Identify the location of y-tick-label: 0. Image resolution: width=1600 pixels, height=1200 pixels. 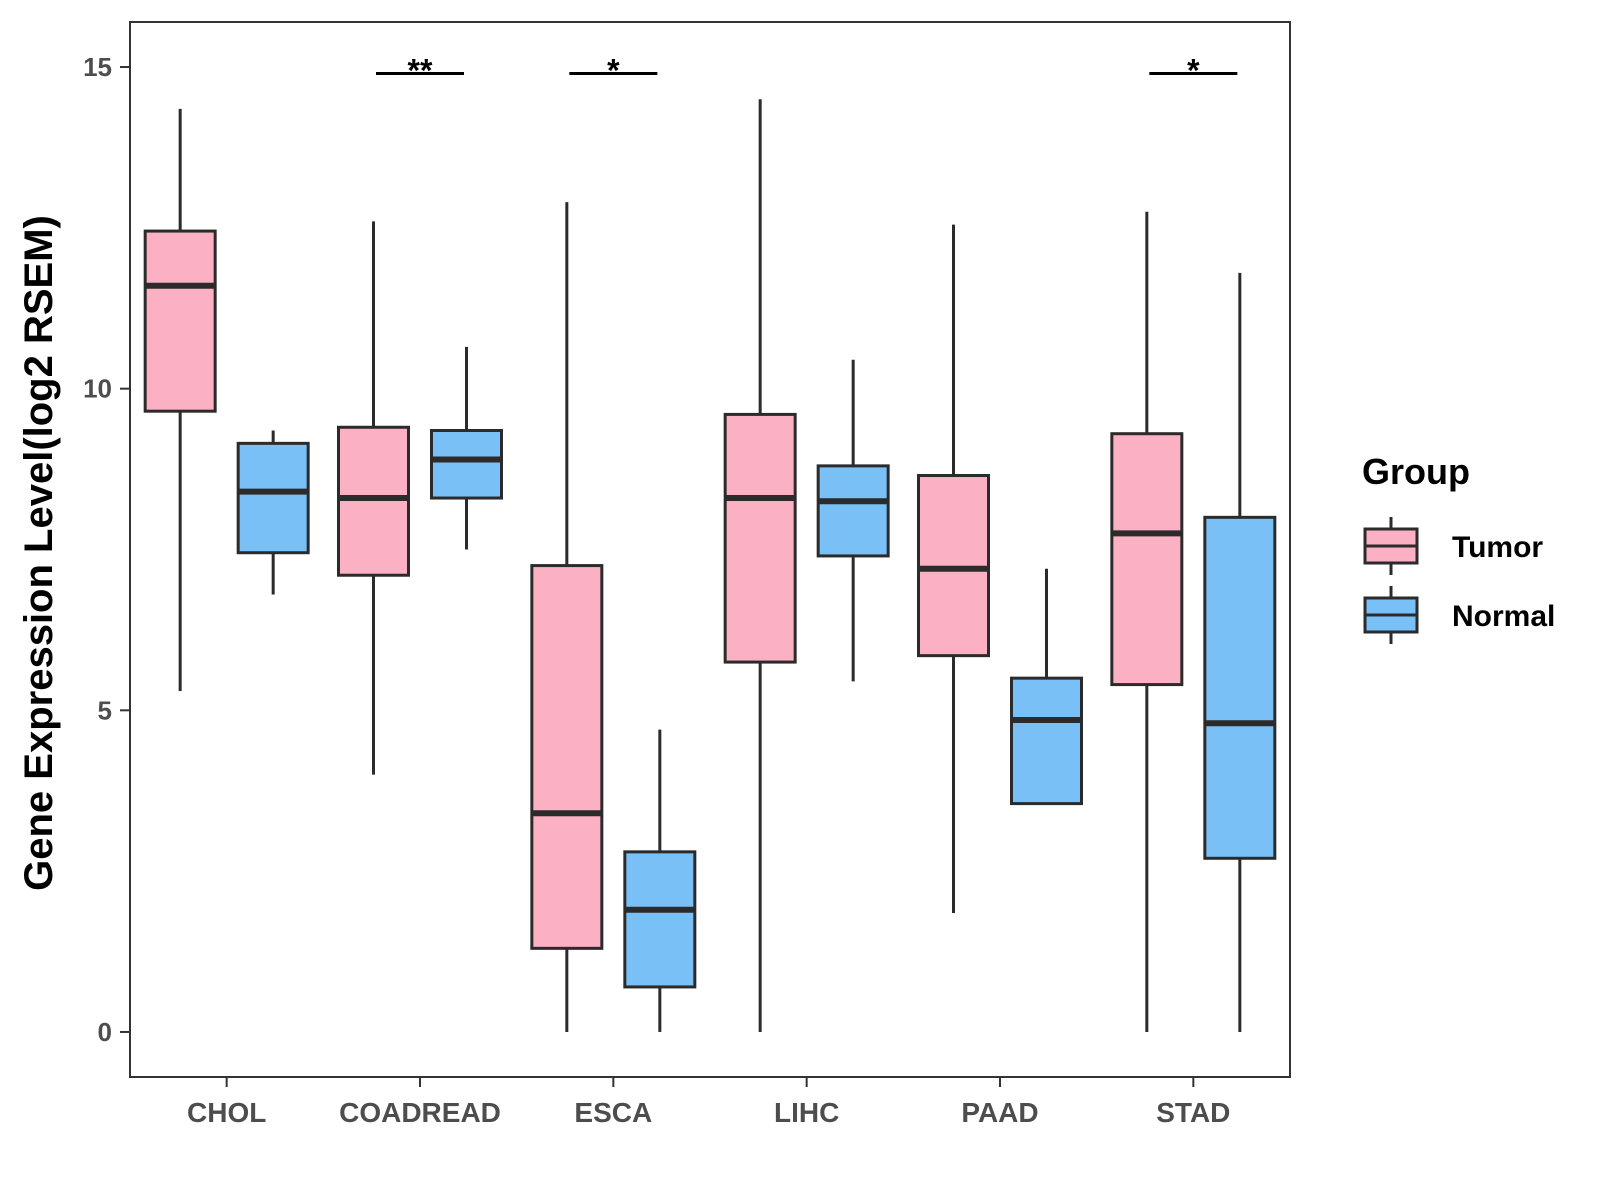
(105, 1032).